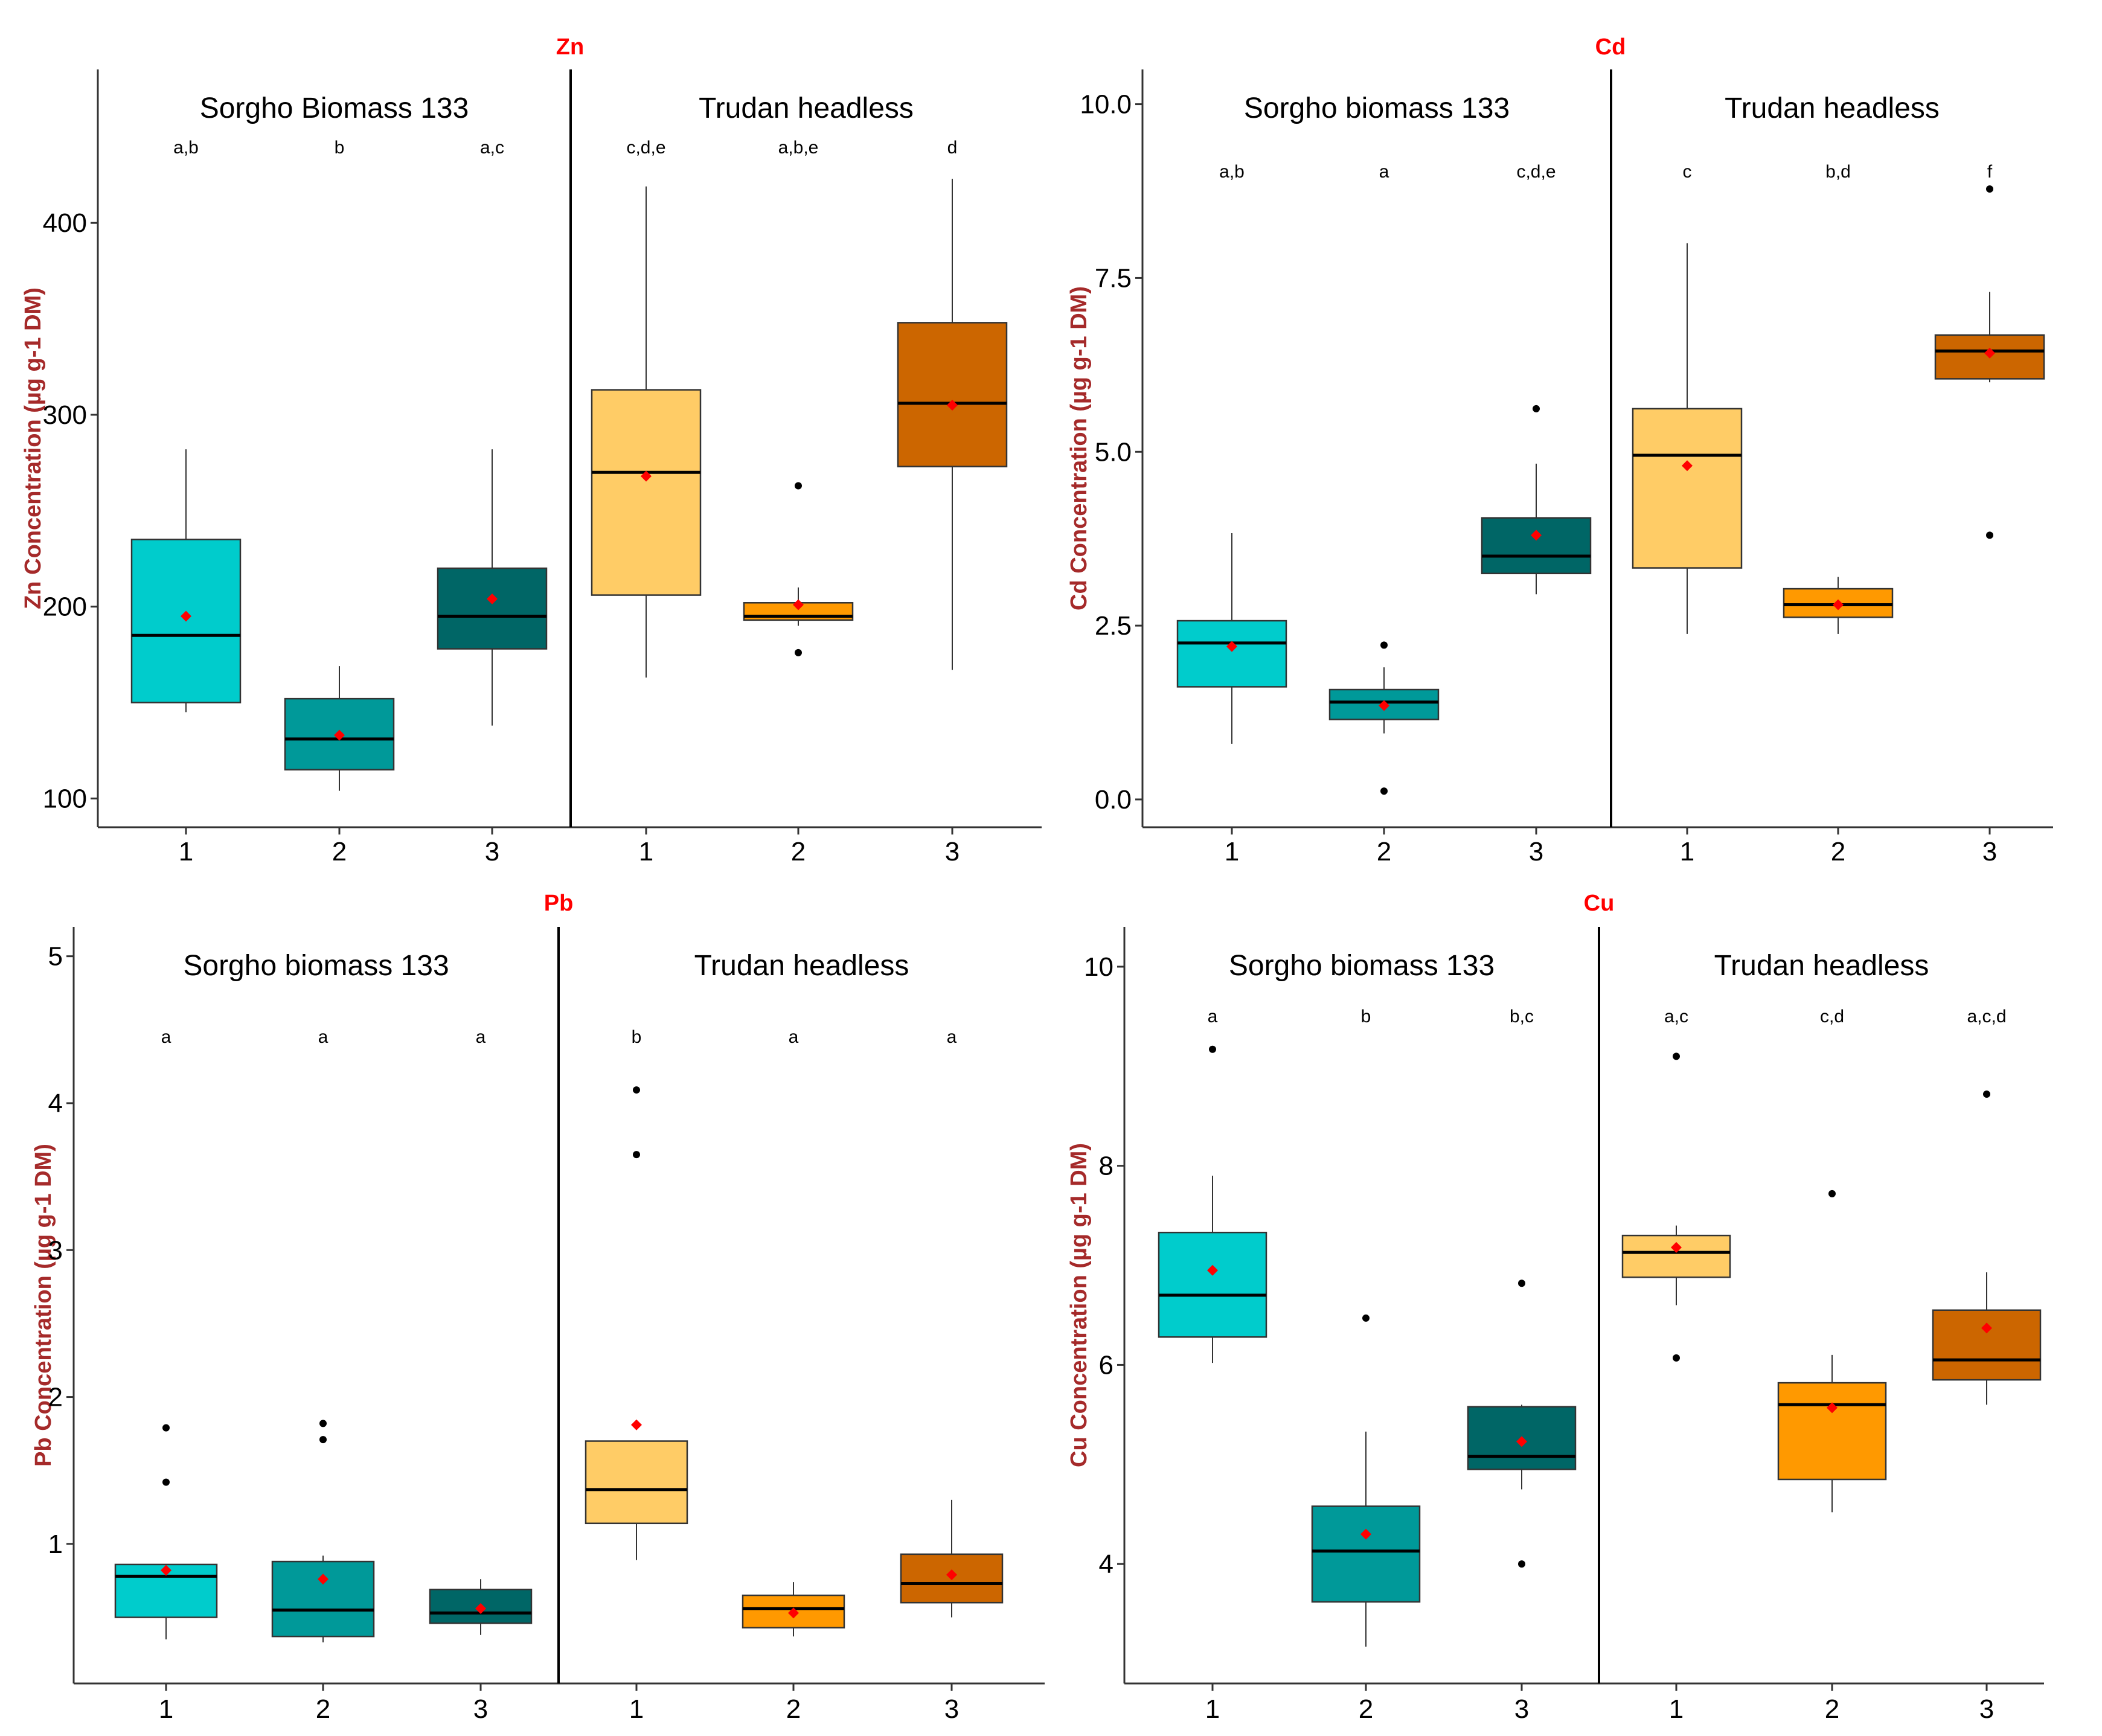  What do you see at coordinates (1079, 448) in the screenshot?
I see `y-axis-label: Cd Concentration (µg g-1 DM)` at bounding box center [1079, 448].